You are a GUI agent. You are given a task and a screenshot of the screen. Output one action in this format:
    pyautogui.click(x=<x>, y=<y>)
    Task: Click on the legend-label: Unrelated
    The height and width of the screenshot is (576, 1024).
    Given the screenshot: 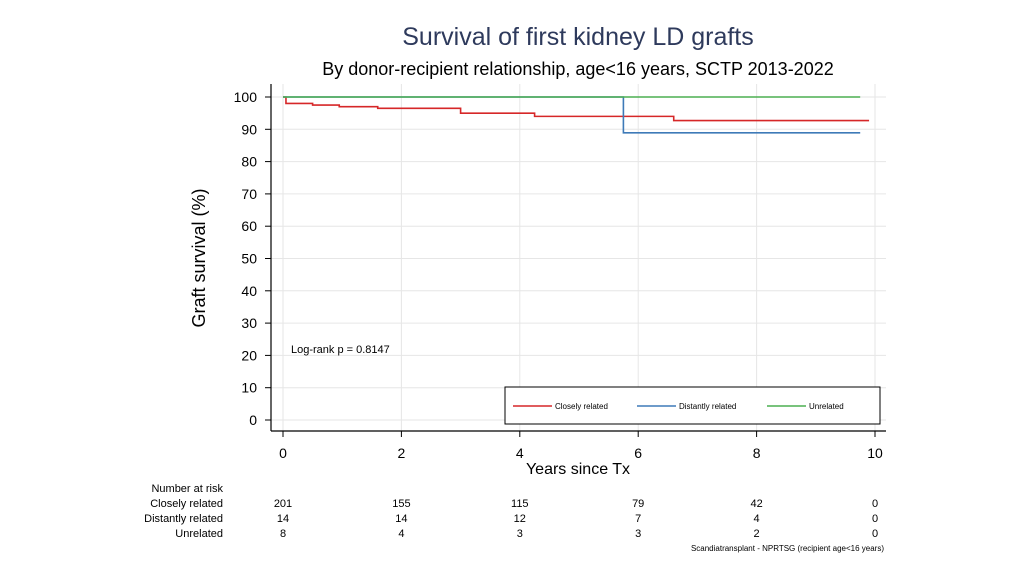 What is the action you would take?
    pyautogui.click(x=826, y=406)
    